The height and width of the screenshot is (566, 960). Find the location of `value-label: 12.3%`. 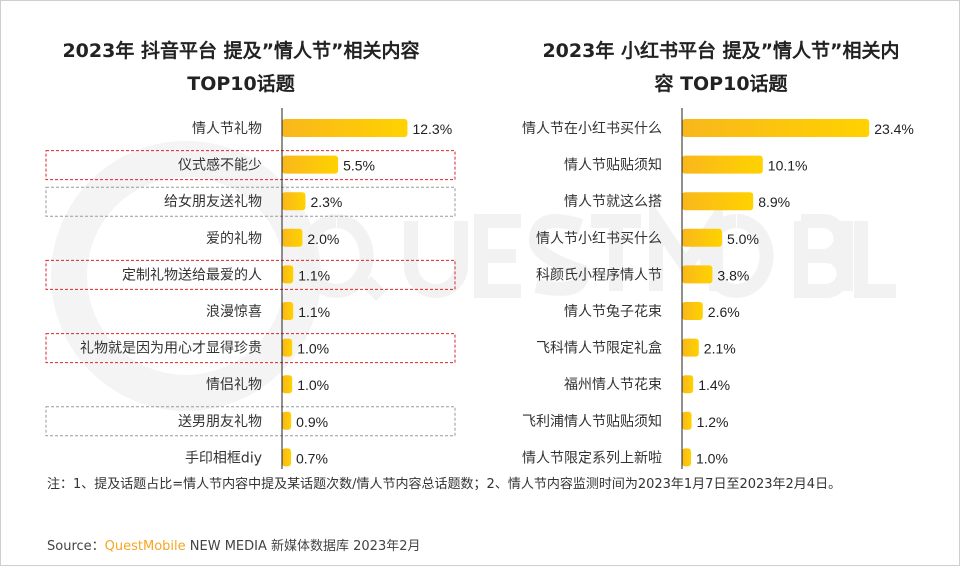

value-label: 12.3% is located at coordinates (432, 129).